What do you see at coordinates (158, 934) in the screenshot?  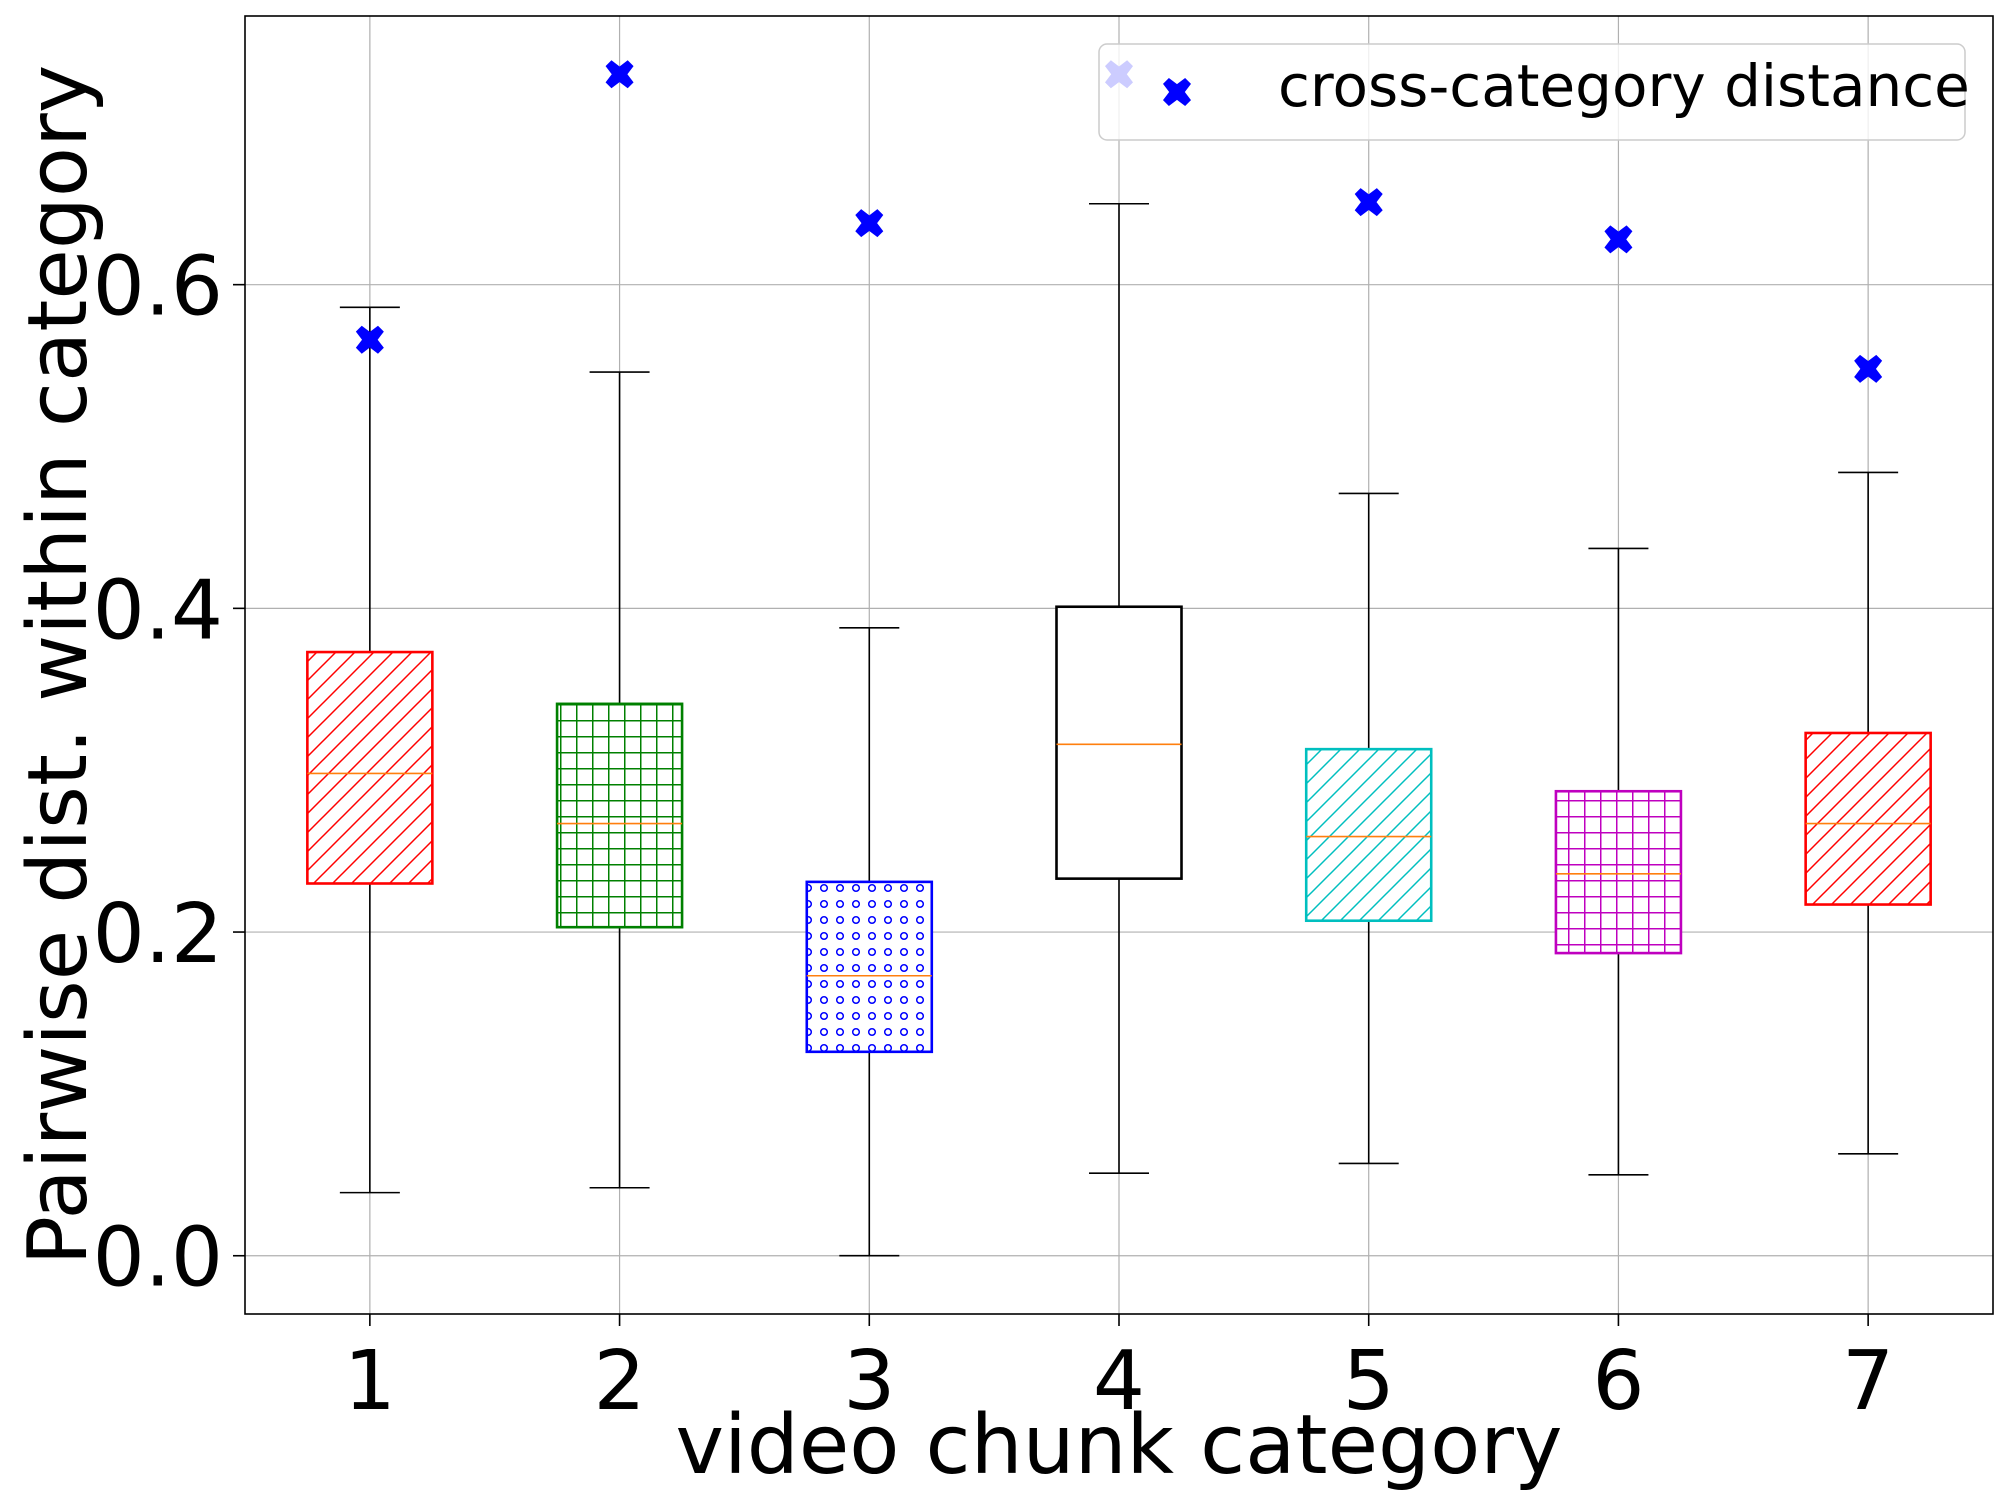 I see `y-tick-label: 0.2` at bounding box center [158, 934].